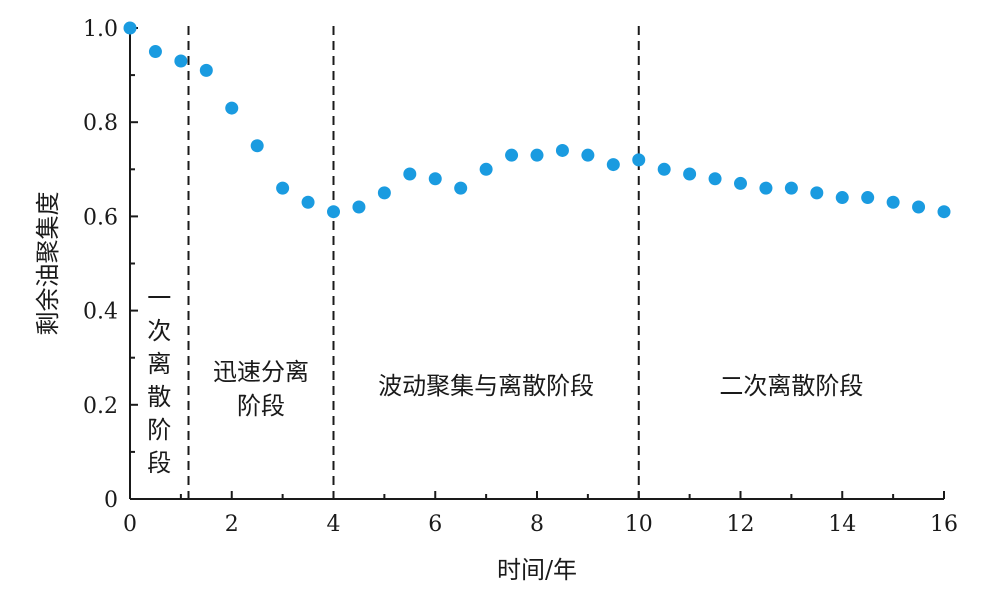  What do you see at coordinates (159, 380) in the screenshot?
I see `phase-label-first-dispersion: 一次离散阶段` at bounding box center [159, 380].